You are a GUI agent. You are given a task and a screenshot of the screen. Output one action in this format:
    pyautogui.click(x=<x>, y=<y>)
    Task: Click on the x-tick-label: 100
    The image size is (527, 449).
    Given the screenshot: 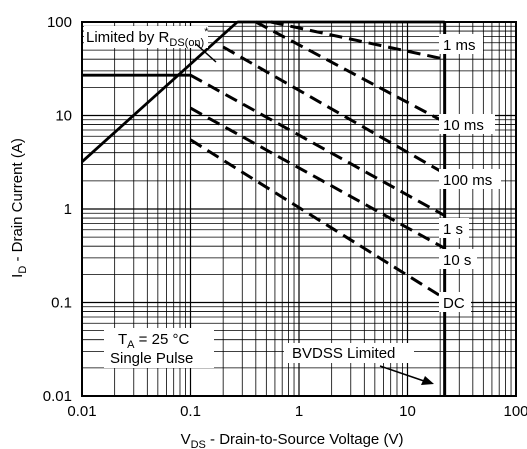 What is the action you would take?
    pyautogui.click(x=515, y=411)
    